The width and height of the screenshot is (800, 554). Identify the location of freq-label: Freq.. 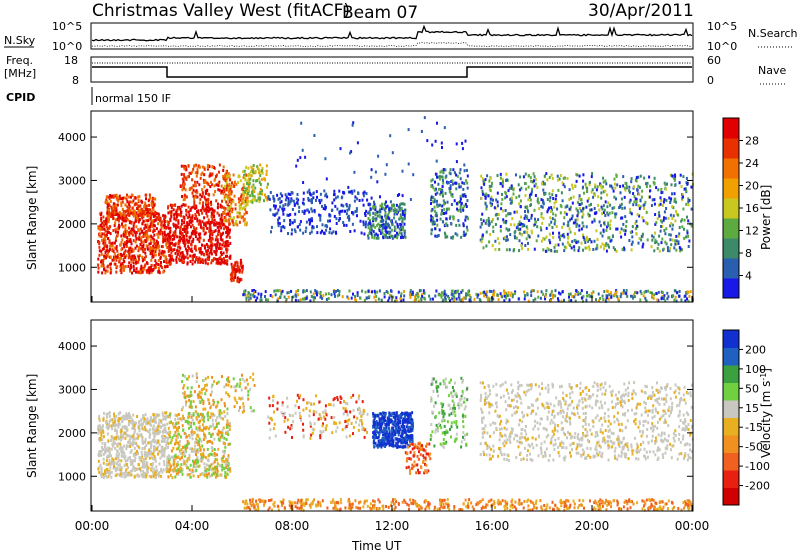
(19, 60).